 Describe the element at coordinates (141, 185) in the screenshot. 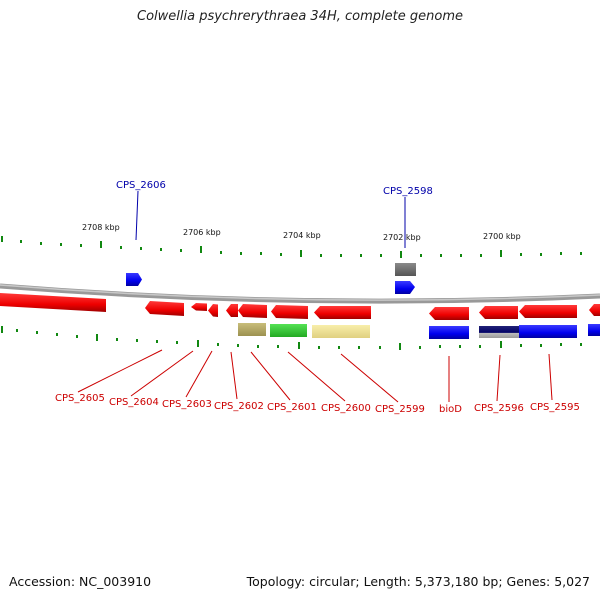

I see `label-cps-2606: CPS_2606` at that location.